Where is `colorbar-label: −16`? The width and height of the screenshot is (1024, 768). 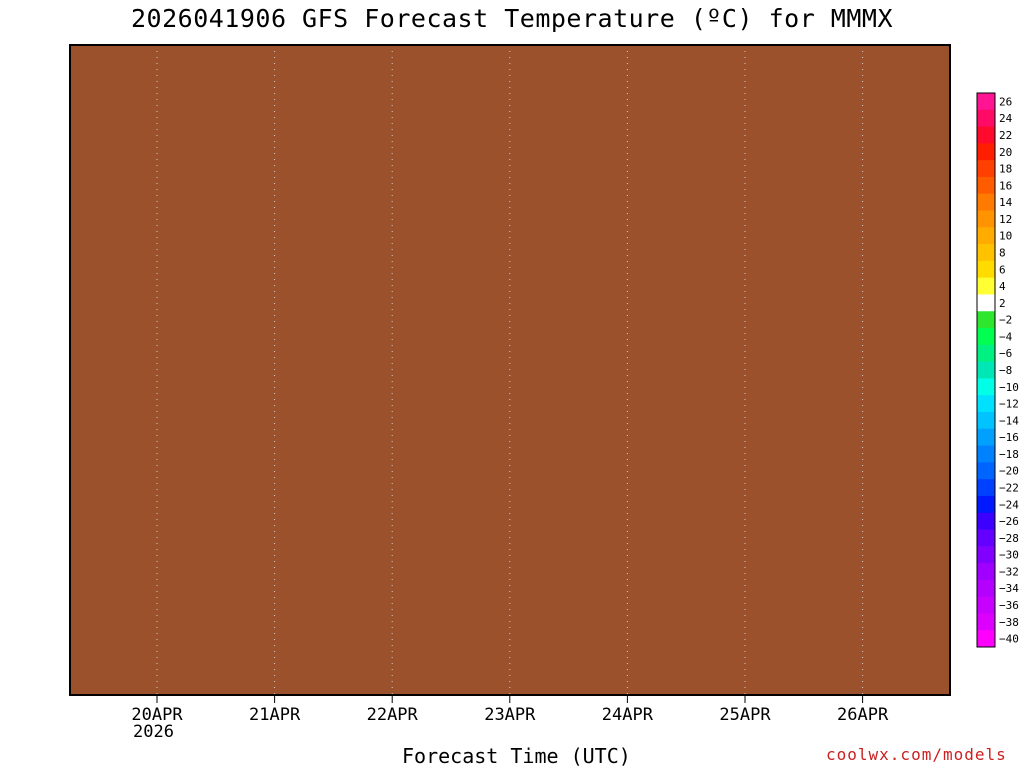 colorbar-label: −16 is located at coordinates (1009, 437).